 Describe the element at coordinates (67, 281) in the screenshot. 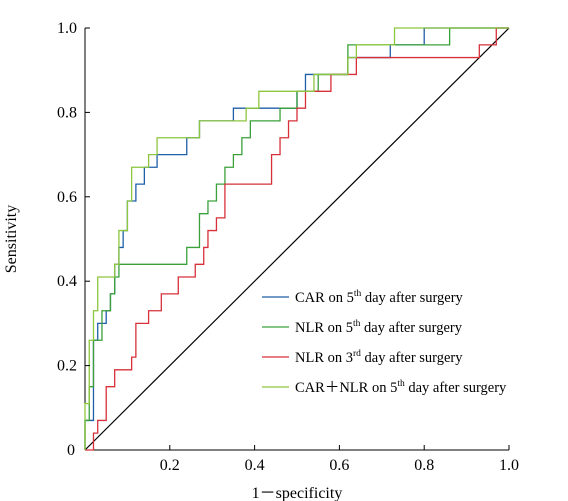

I see `y-tick-label: 0.4` at that location.